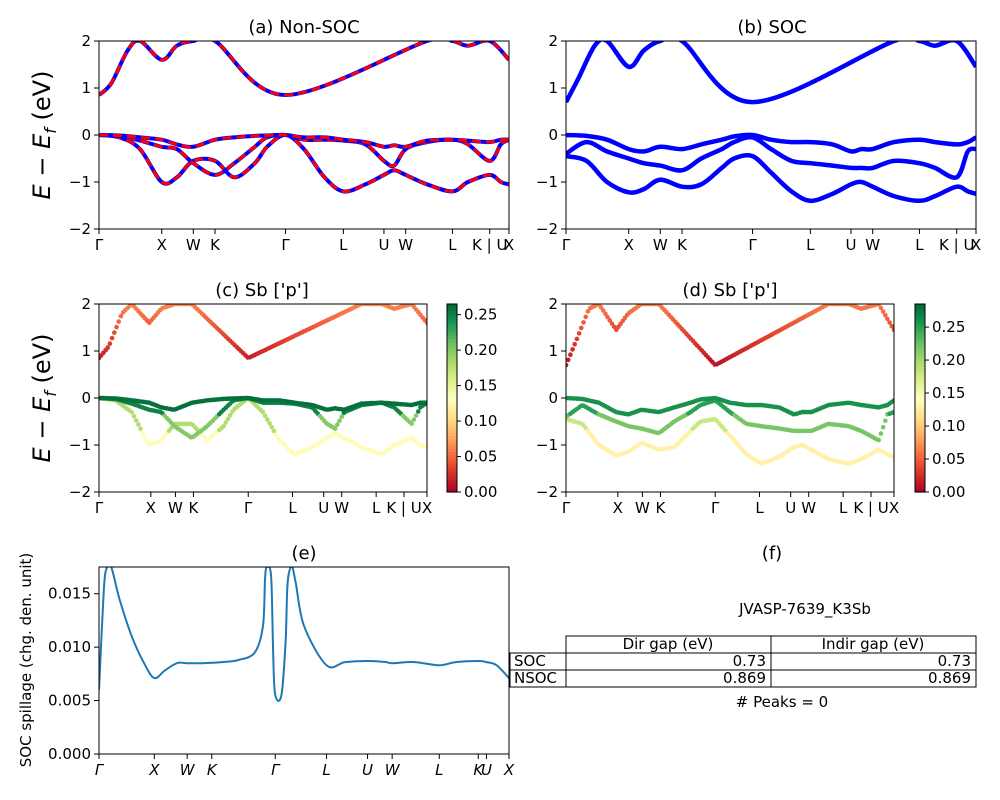 This screenshot has height=800, width=1000. What do you see at coordinates (749, 661) in the screenshot?
I see `table-cell-soc-dir: 0.73` at bounding box center [749, 661].